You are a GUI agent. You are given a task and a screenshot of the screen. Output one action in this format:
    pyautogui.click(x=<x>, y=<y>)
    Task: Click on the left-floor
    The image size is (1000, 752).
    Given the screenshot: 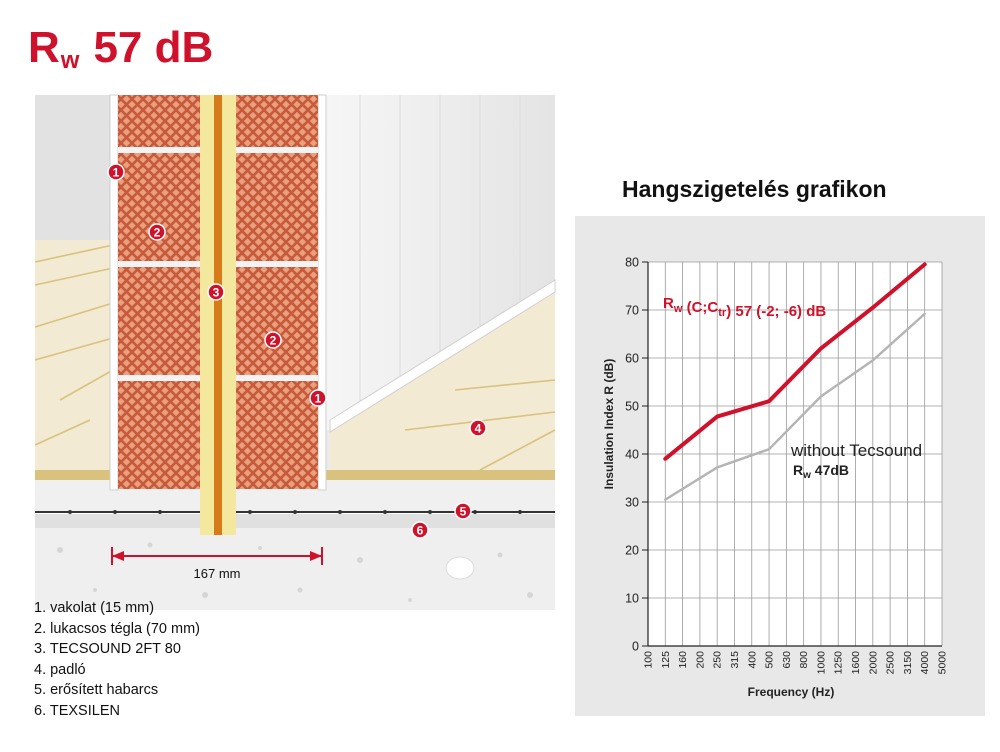 What is the action you would take?
    pyautogui.click(x=74, y=355)
    